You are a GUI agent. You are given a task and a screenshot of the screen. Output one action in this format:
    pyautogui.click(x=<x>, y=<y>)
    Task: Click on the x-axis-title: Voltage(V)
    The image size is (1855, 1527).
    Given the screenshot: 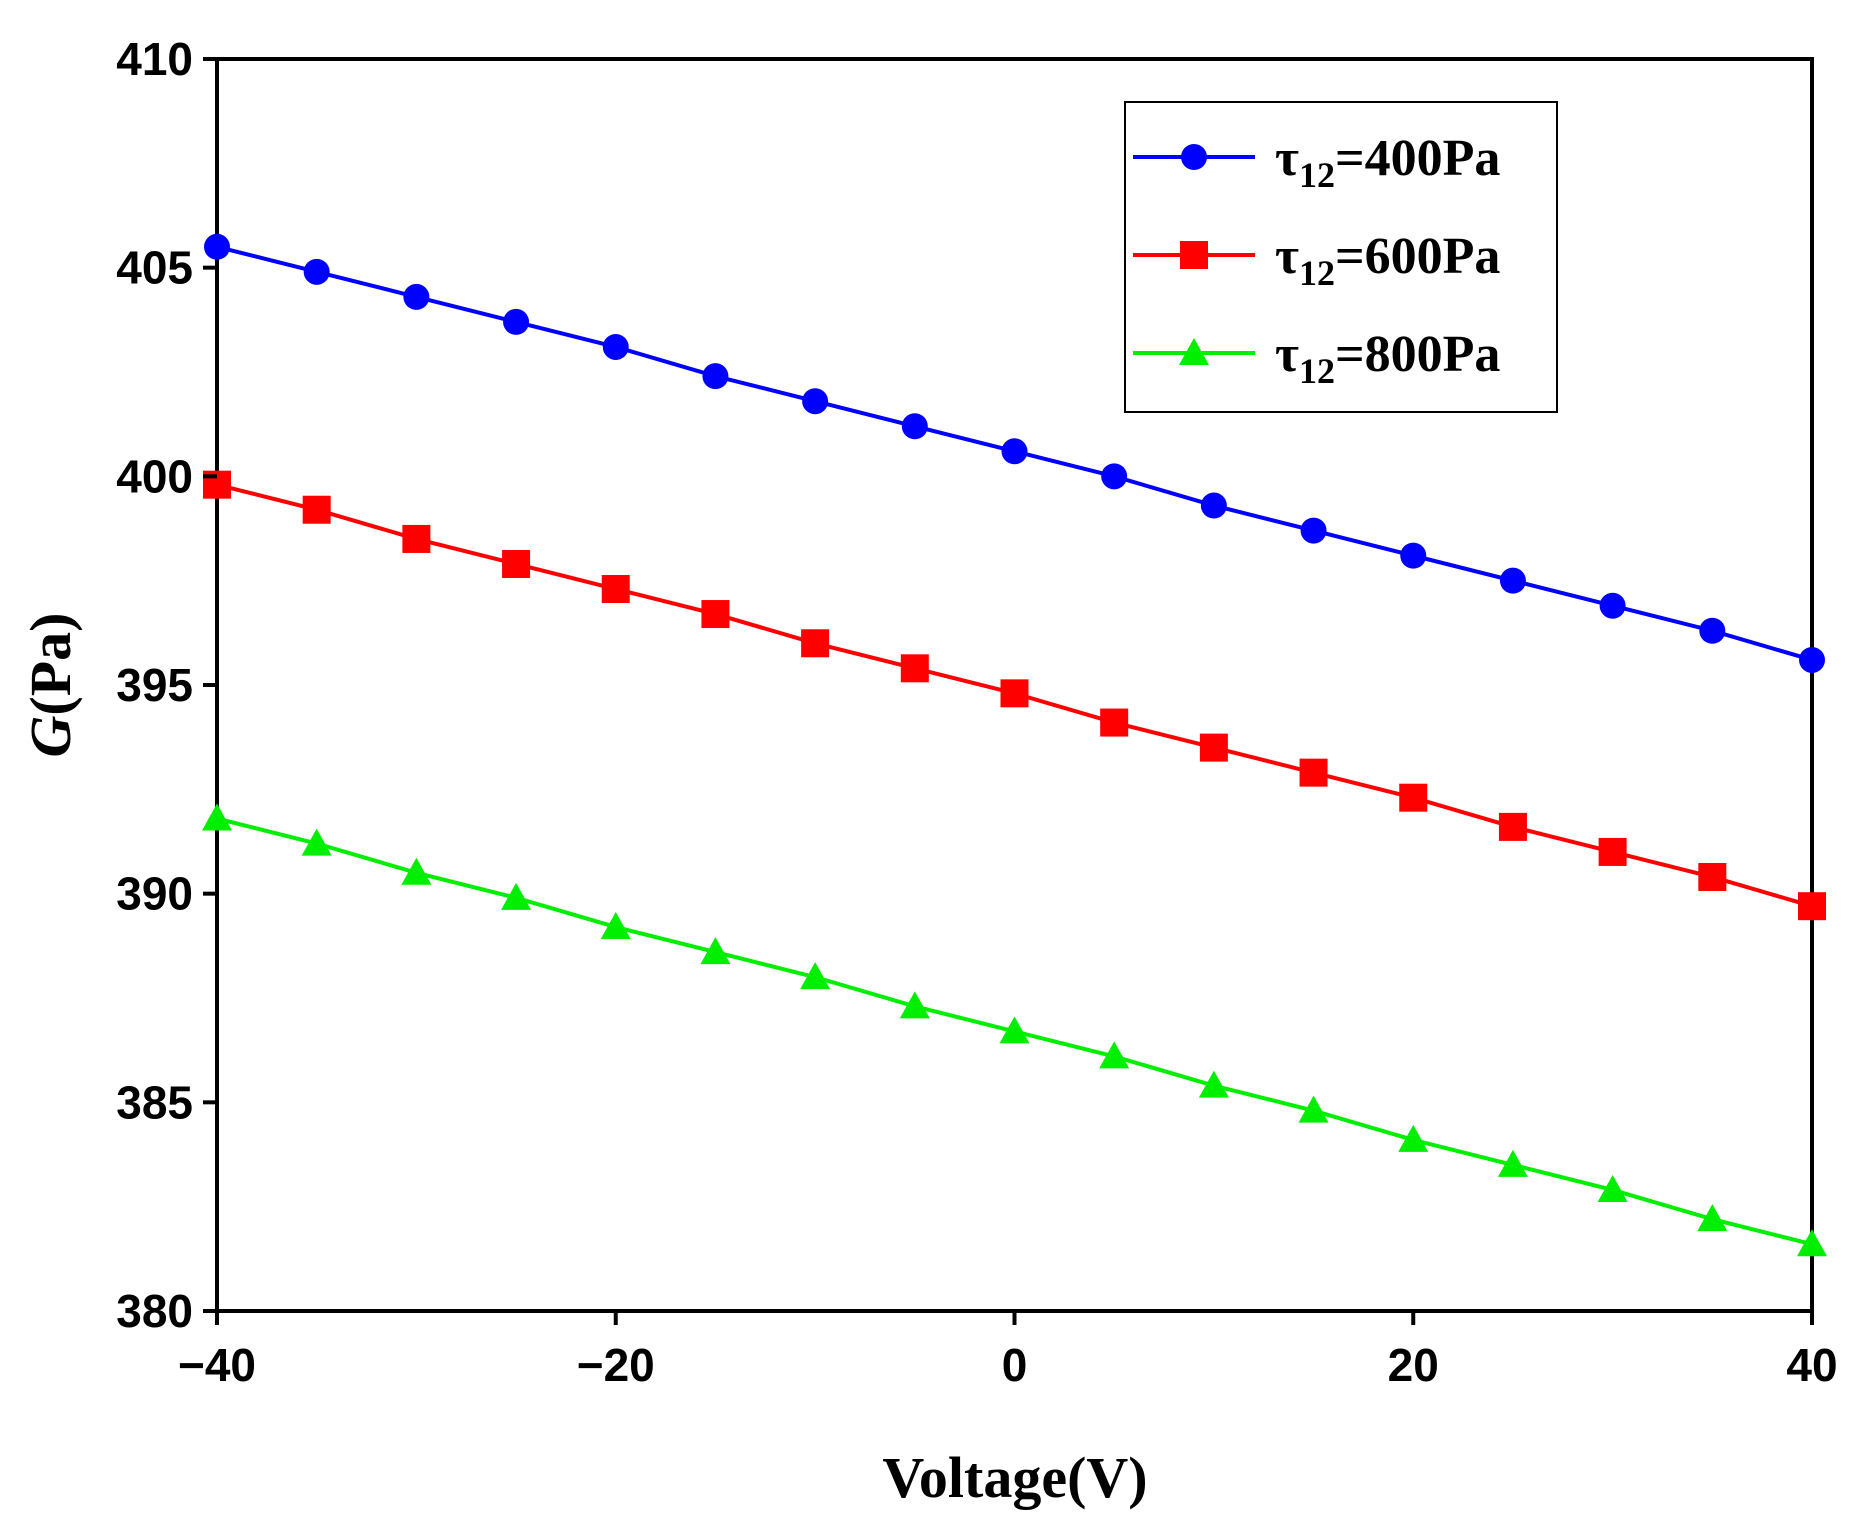 What is the action you would take?
    pyautogui.click(x=1014, y=1477)
    